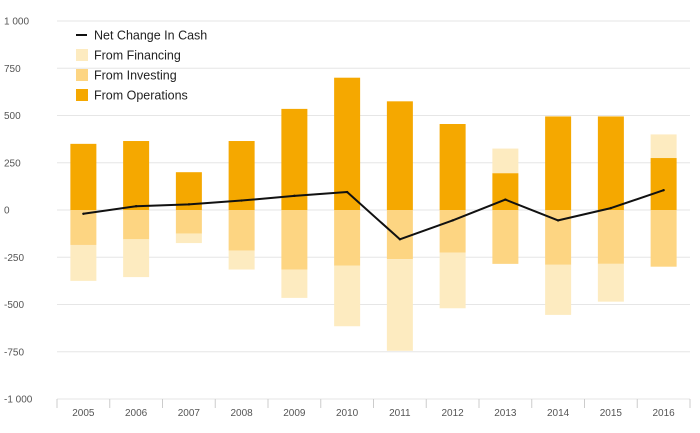  Describe the element at coordinates (82, 75) in the screenshot. I see `legend-swatch-from-investing` at that location.